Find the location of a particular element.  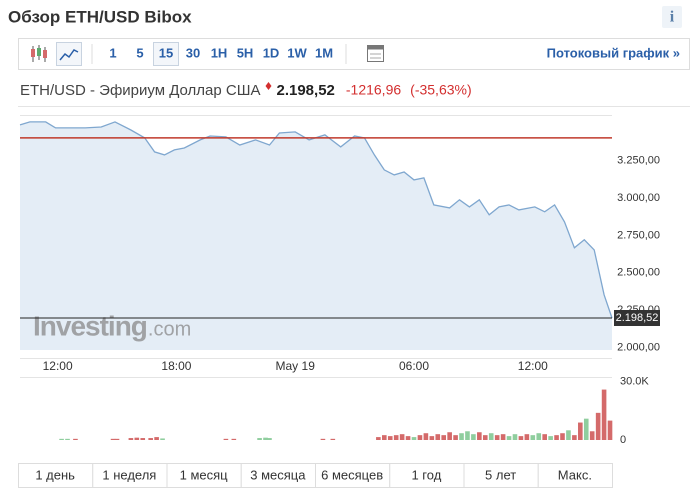

range-tab-label: 6 месяцев is located at coordinates (352, 474).